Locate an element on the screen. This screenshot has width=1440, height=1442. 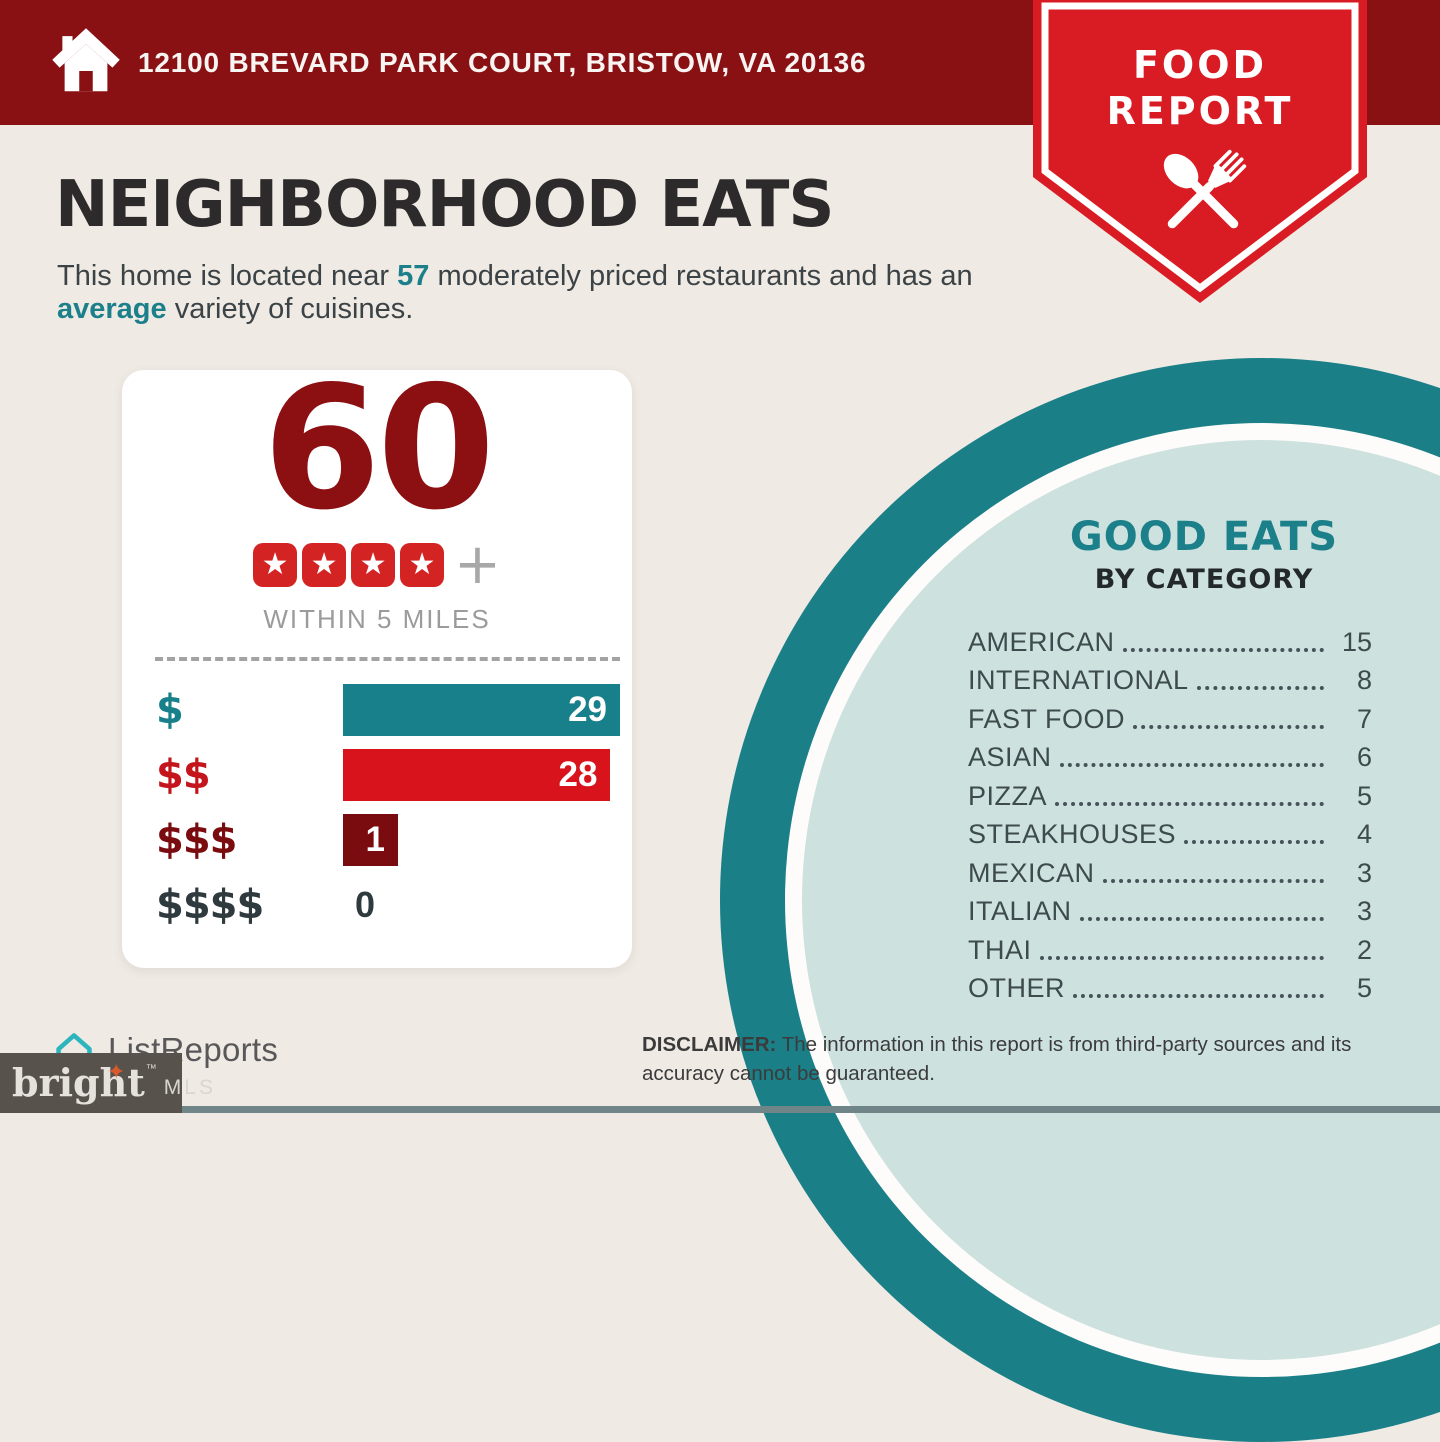
category-row: ITALIAN 3 is located at coordinates (1170, 911).